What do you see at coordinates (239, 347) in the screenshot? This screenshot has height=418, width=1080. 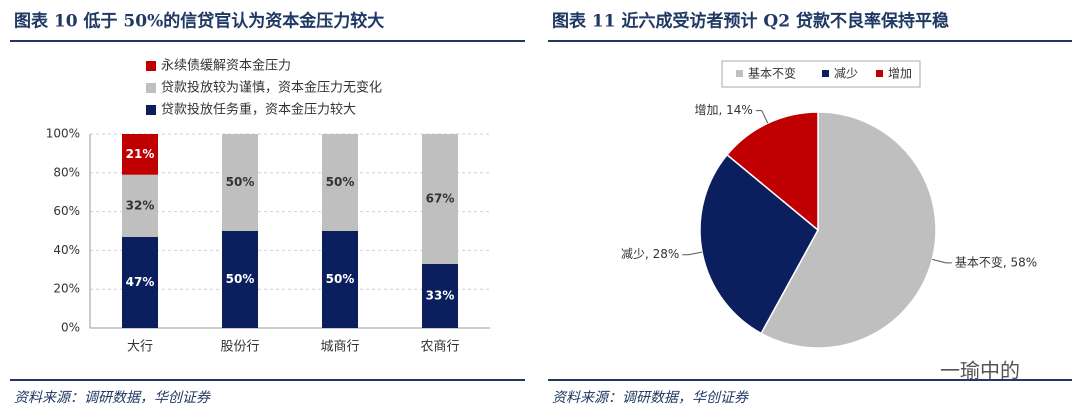 I see `x-tick-label: 股份行` at bounding box center [239, 347].